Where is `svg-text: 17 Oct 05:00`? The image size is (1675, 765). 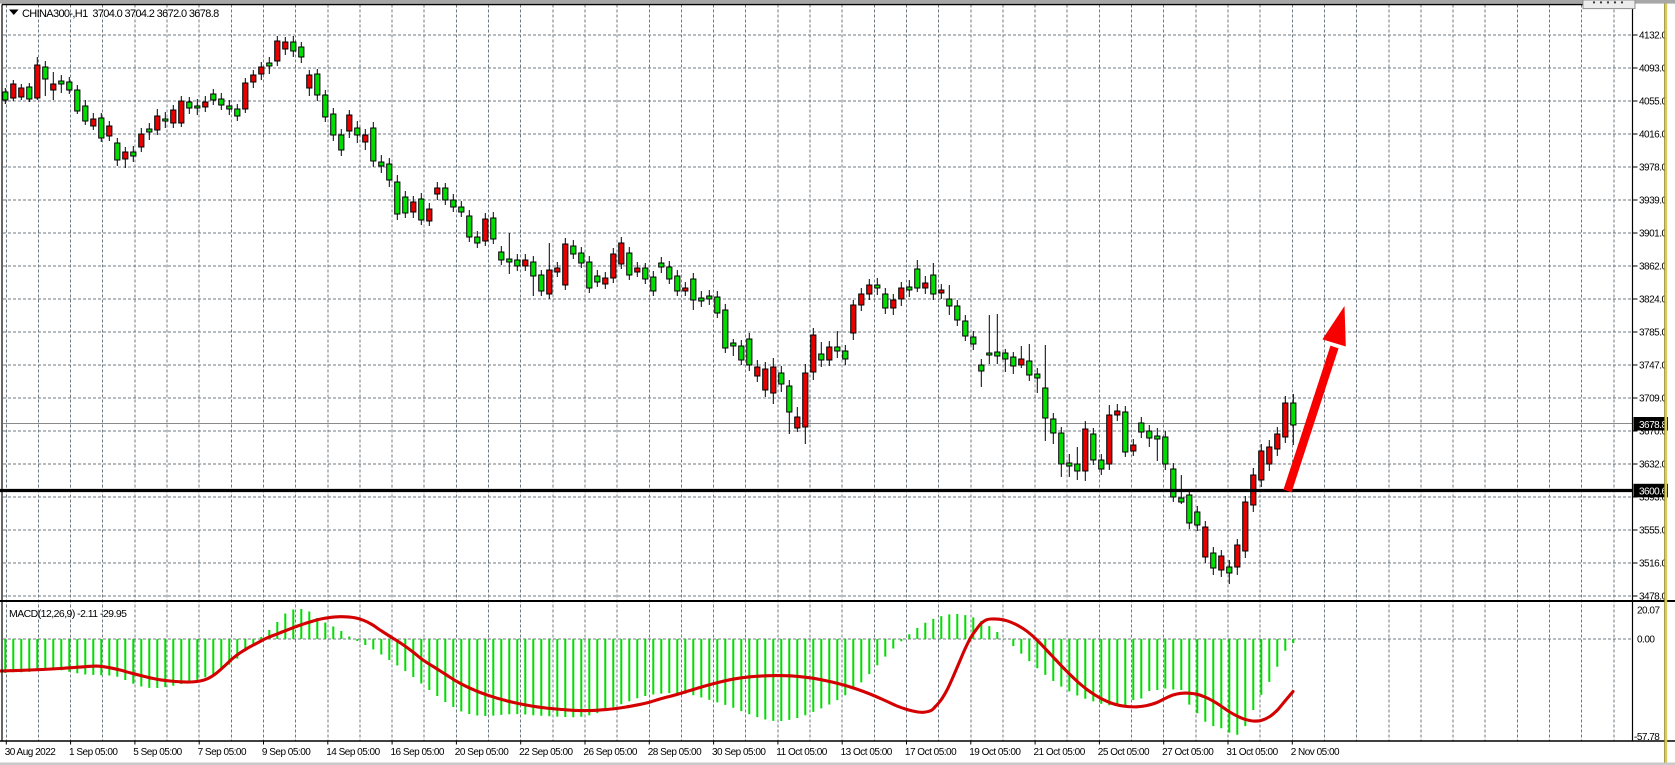
svg-text: 17 Oct 05:00 is located at coordinates (931, 752).